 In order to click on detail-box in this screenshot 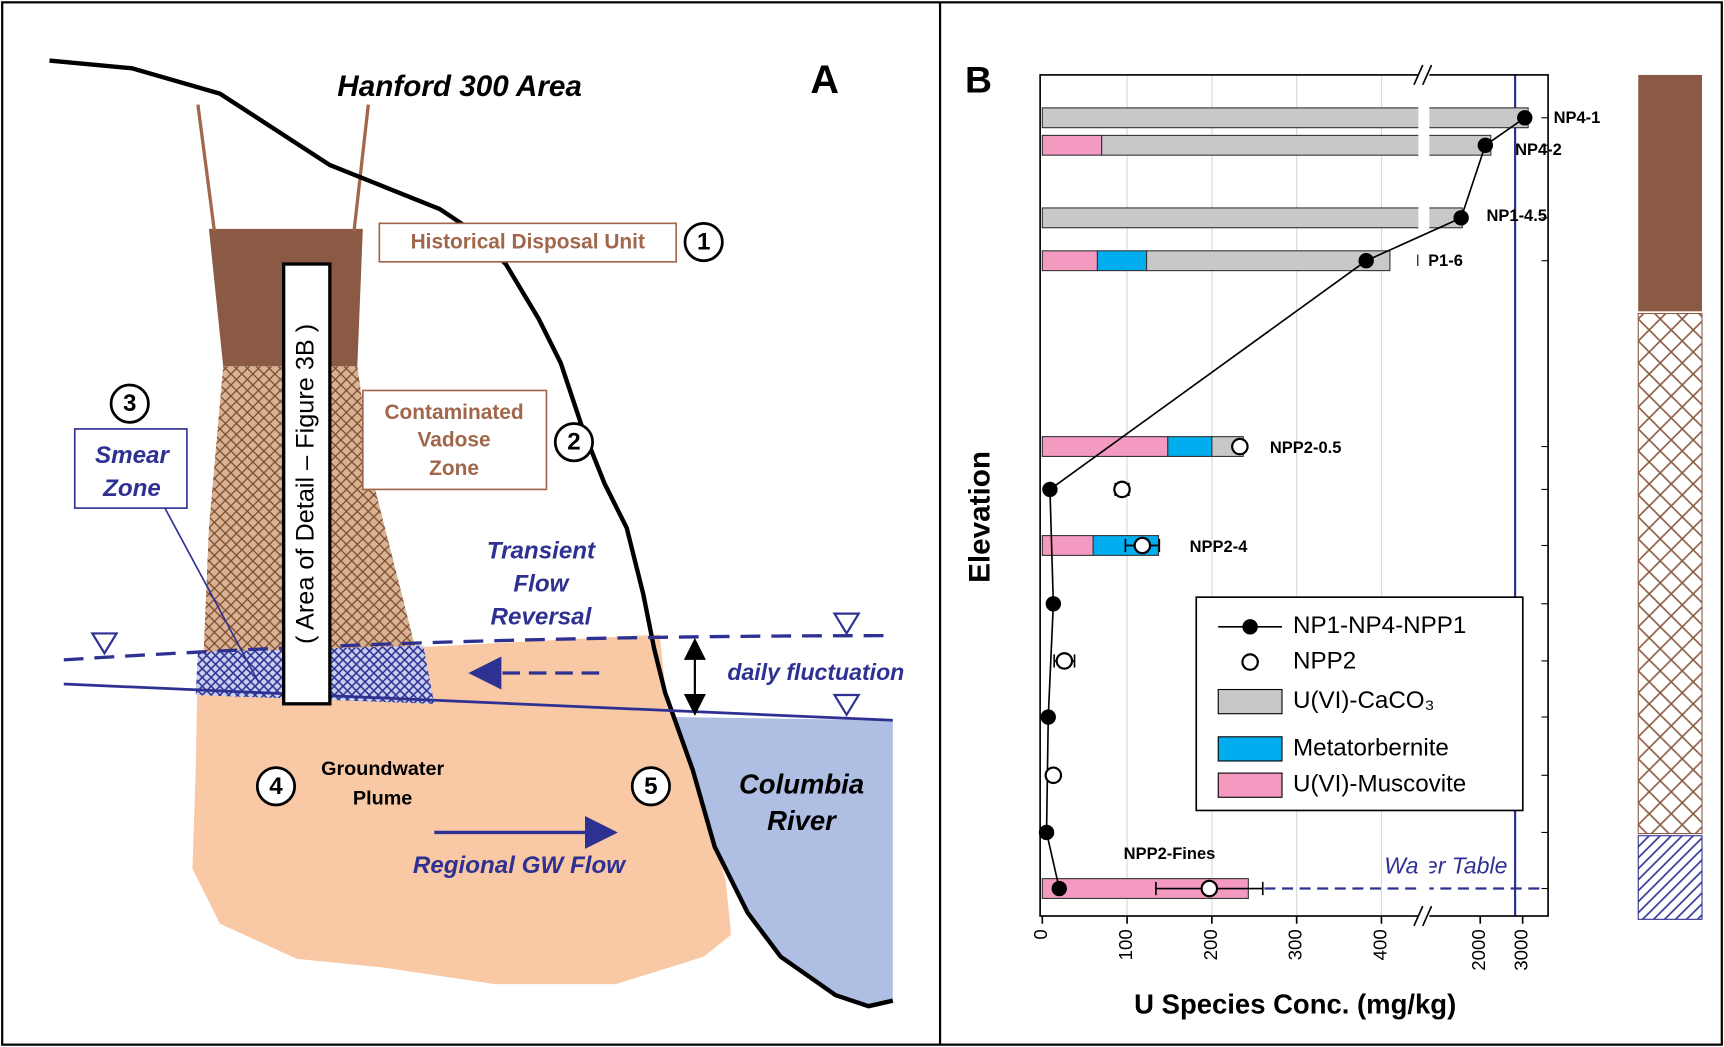, I will do `click(307, 484)`.